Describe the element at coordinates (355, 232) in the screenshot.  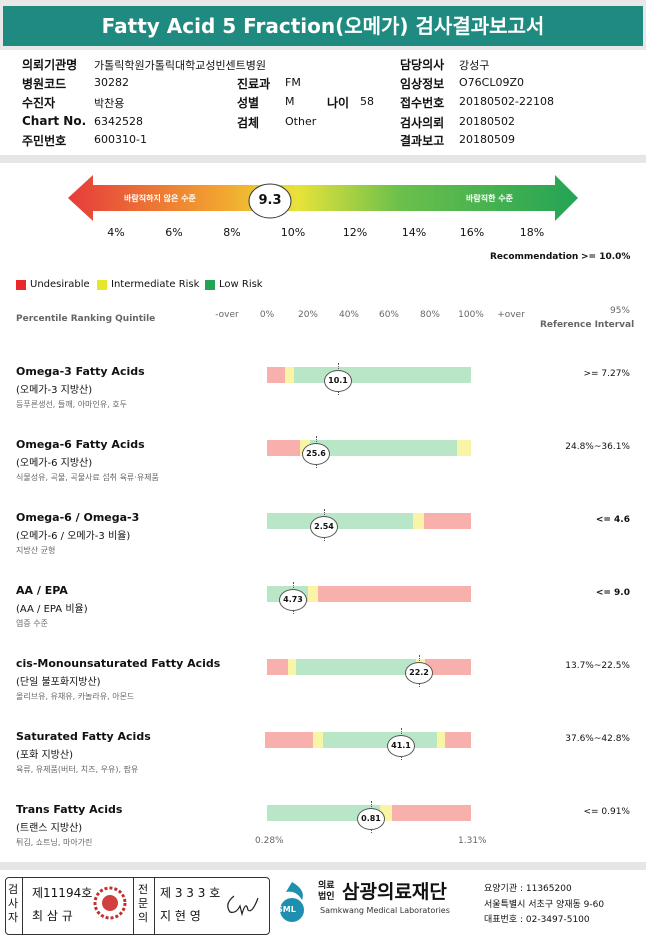
I see `index-tick: 12%` at that location.